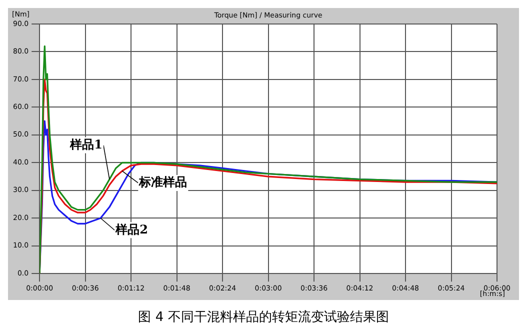 The image size is (527, 336). I want to click on series-label: 样品2, so click(131, 229).